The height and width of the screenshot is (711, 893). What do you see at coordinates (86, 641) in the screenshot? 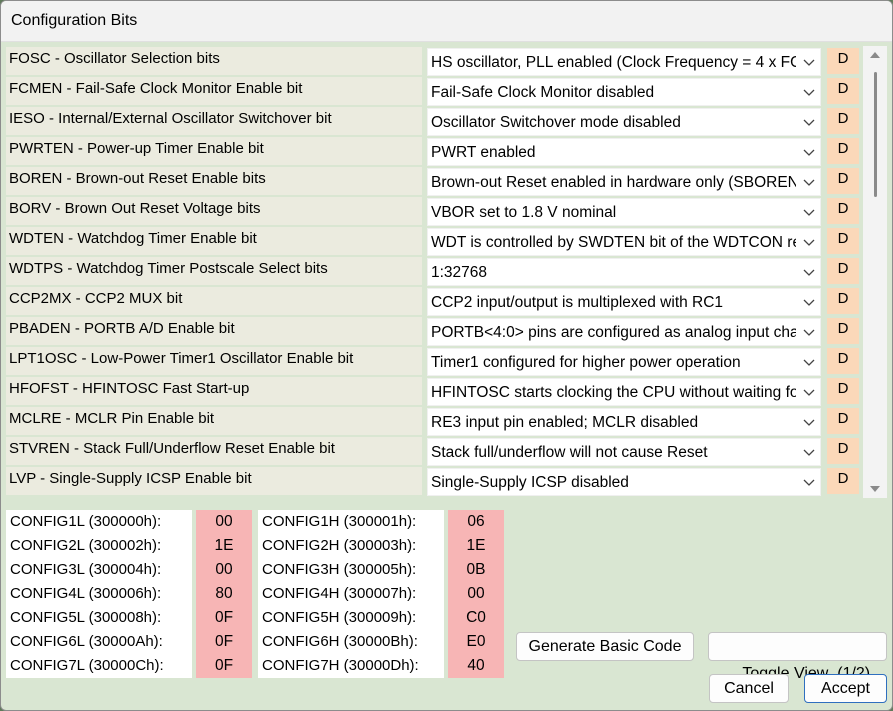
I see `config-register-label: CONFIG6L (30000Ah):` at bounding box center [86, 641].